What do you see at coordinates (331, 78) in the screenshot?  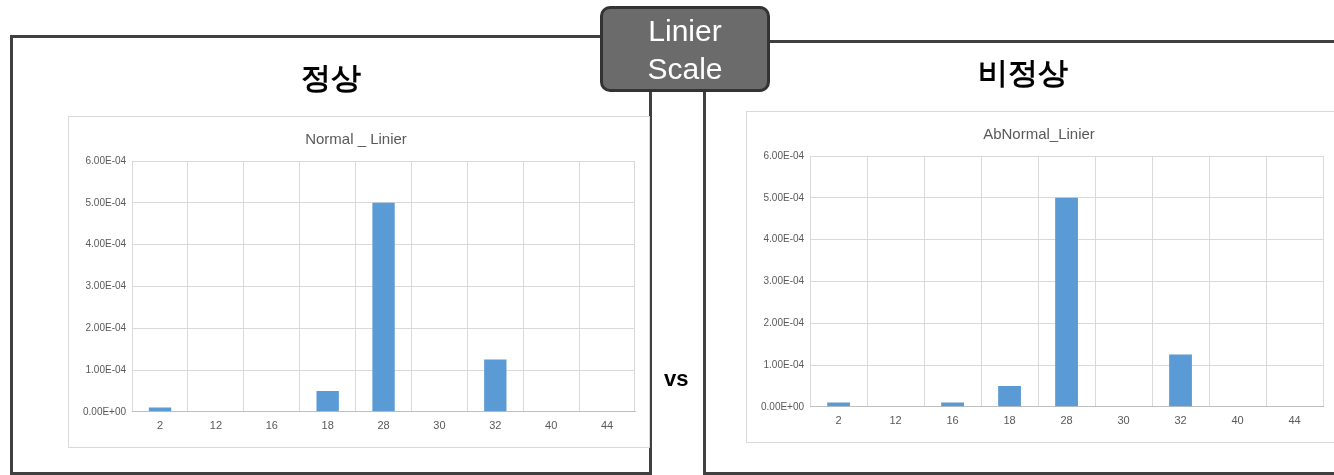 I see `chart-title: 정상` at bounding box center [331, 78].